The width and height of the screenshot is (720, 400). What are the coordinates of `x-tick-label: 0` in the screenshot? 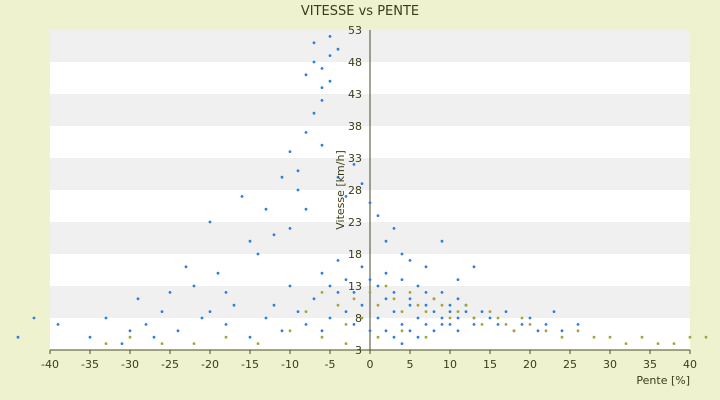 It's located at (370, 364).